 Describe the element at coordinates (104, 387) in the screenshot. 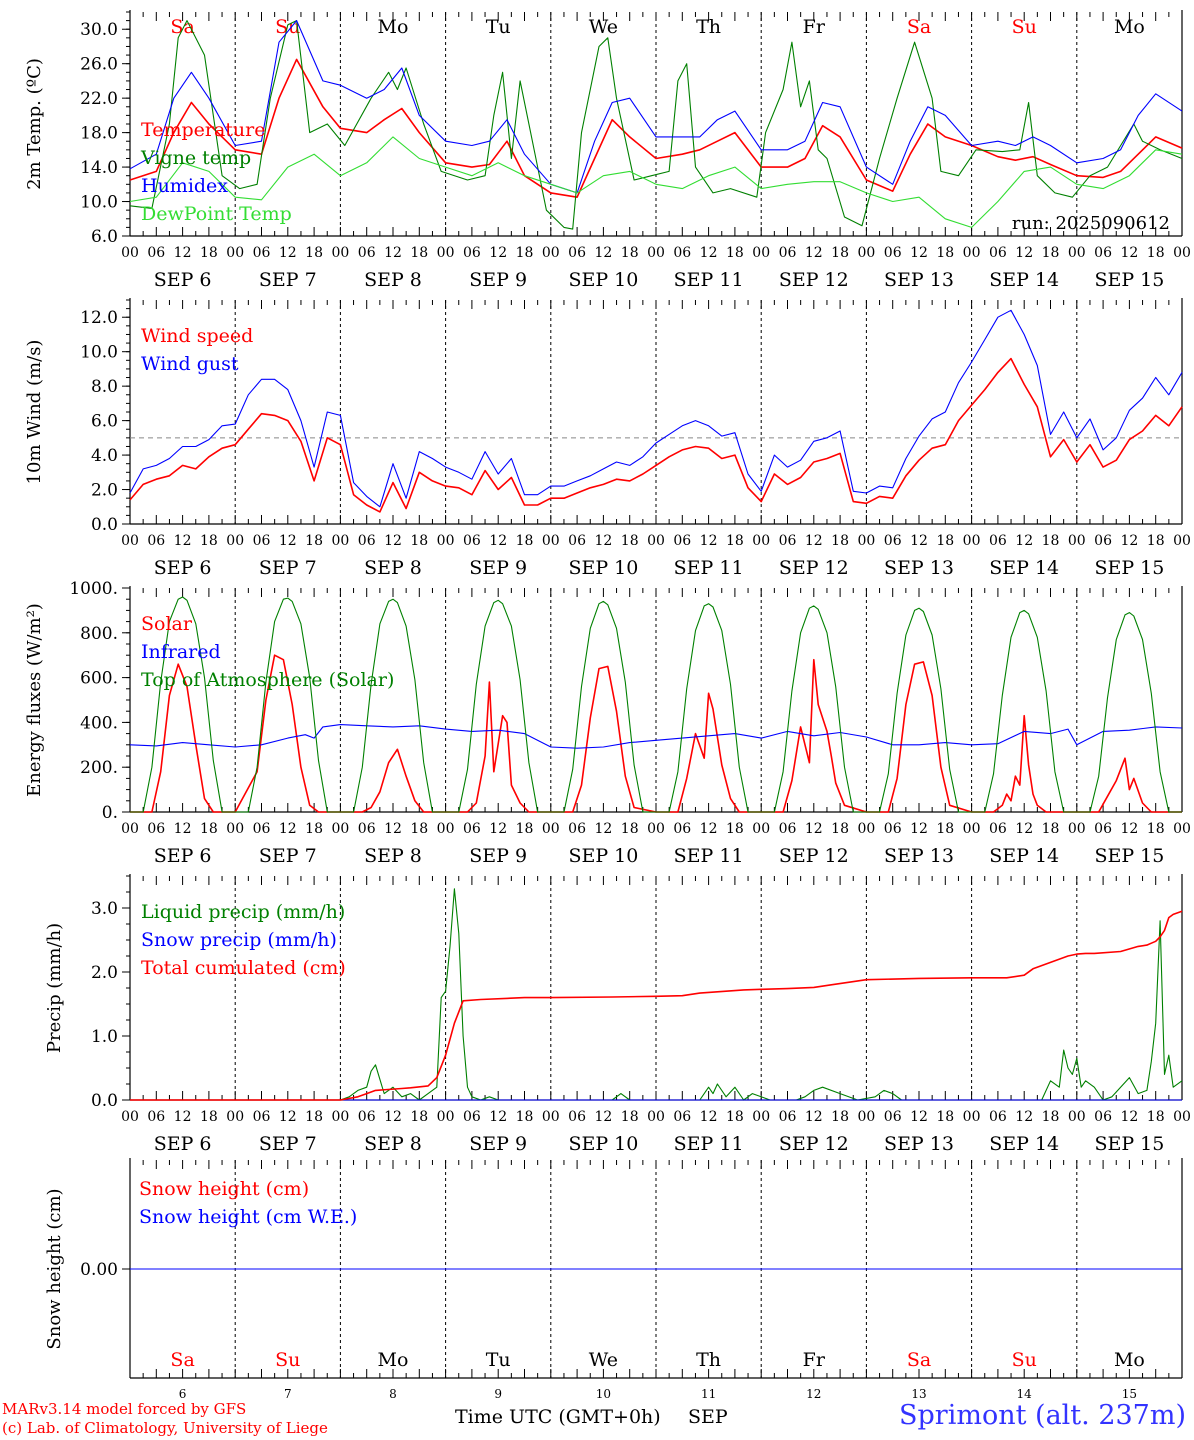

I see `y-tick-label: 8.0` at that location.